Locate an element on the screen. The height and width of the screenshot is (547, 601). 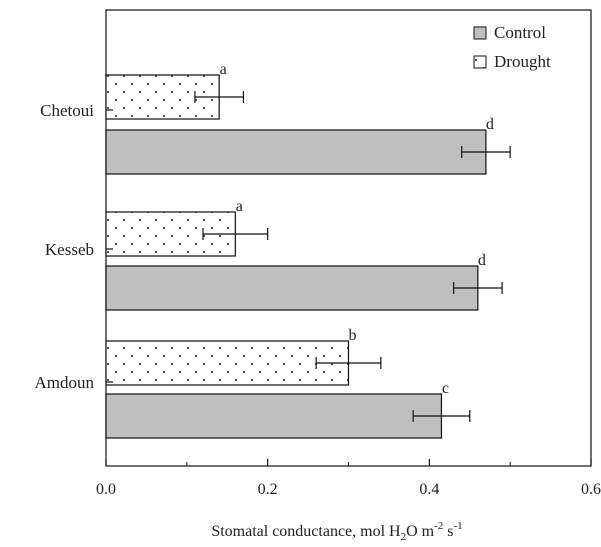
bar-control-chetoui is located at coordinates (296, 152).